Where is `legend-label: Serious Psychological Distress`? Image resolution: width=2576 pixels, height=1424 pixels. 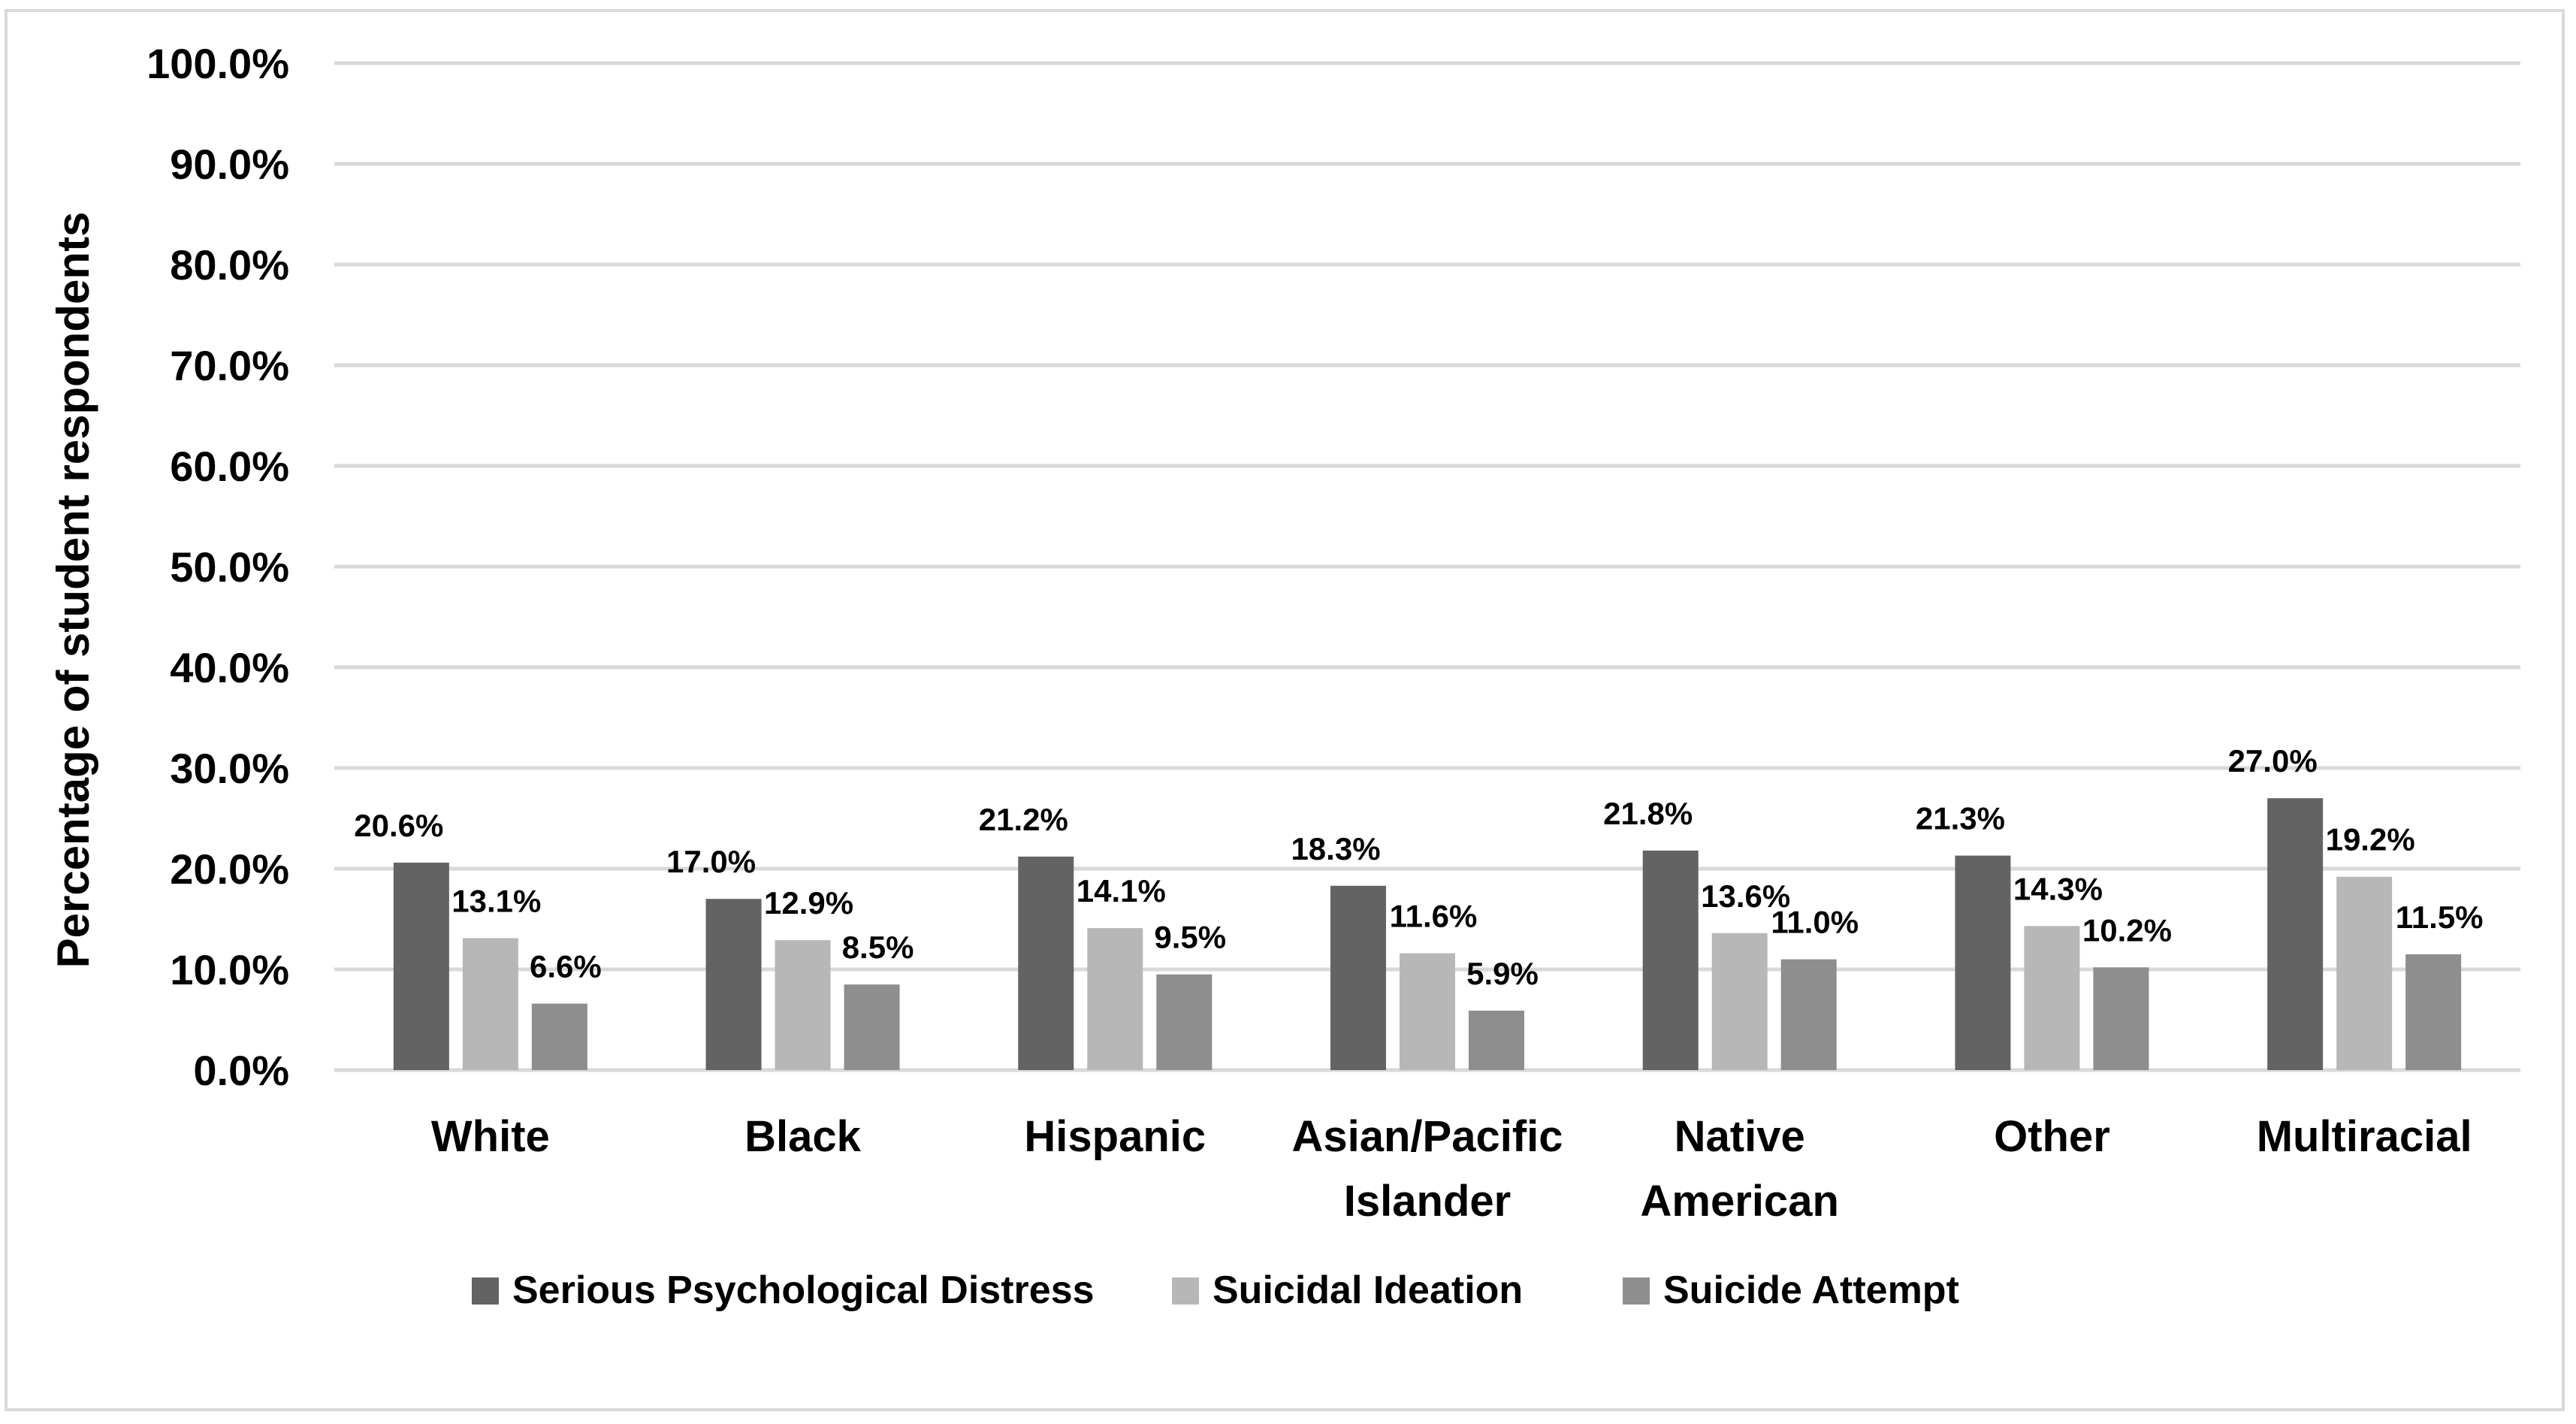
legend-label: Serious Psychological Distress is located at coordinates (803, 1290).